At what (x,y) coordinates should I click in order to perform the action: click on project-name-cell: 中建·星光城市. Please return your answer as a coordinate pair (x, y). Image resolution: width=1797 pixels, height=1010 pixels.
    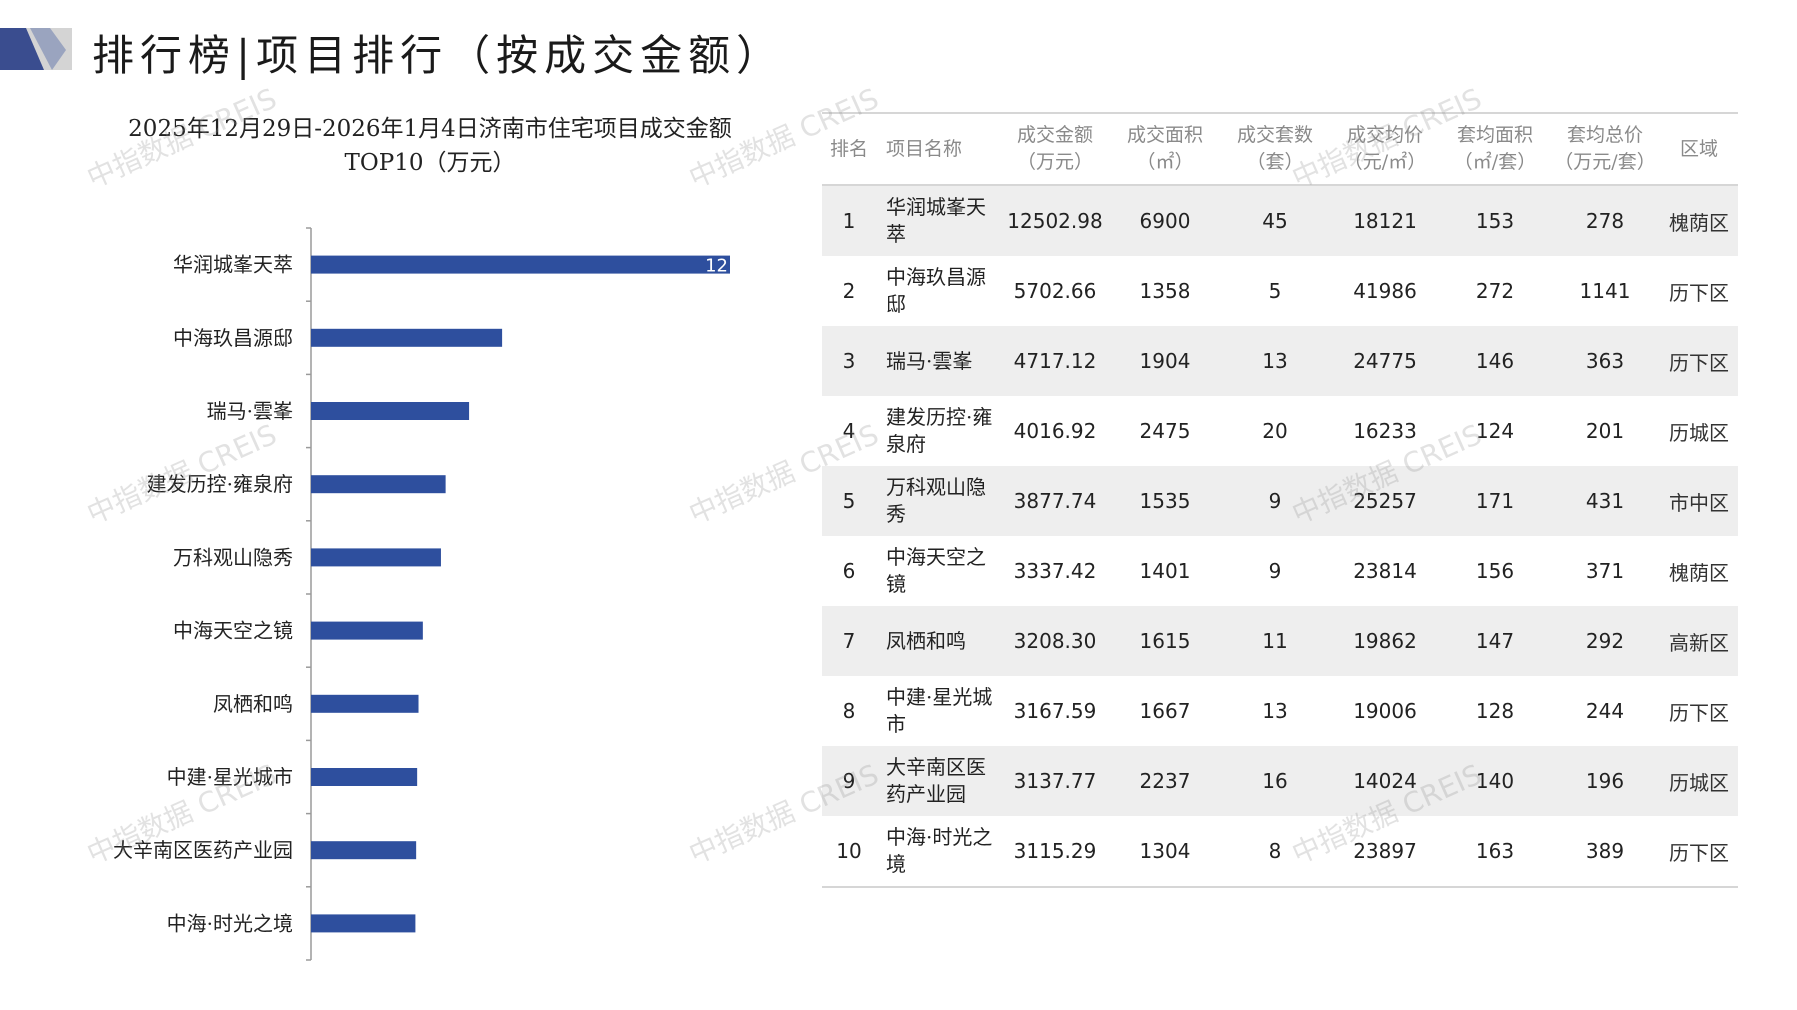
    Looking at the image, I should click on (939, 710).